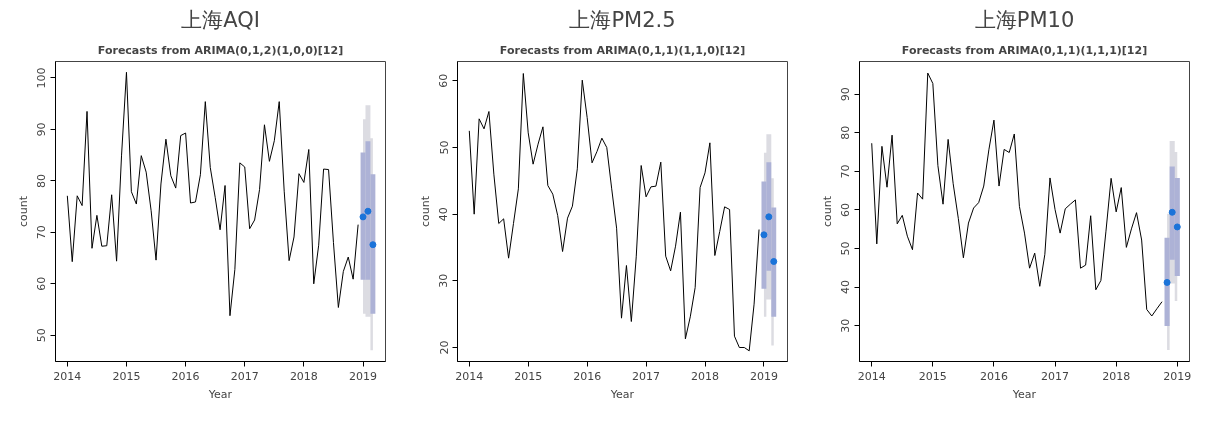 This screenshot has height=421, width=1208. Describe the element at coordinates (444, 347) in the screenshot. I see `y-tick-label: 20` at that location.